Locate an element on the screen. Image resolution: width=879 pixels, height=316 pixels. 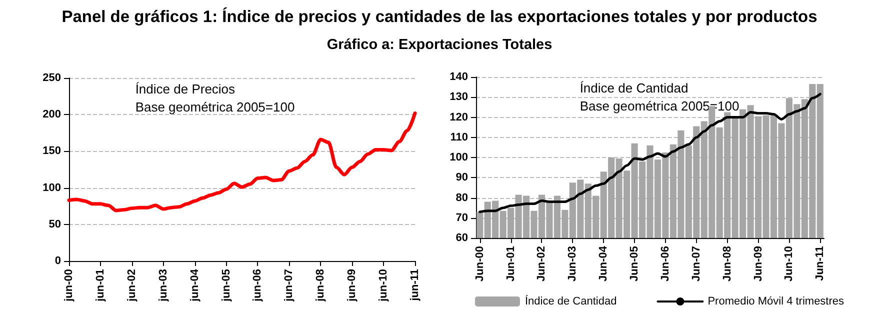
x-tick-label: Jun-04 is located at coordinates (604, 263).